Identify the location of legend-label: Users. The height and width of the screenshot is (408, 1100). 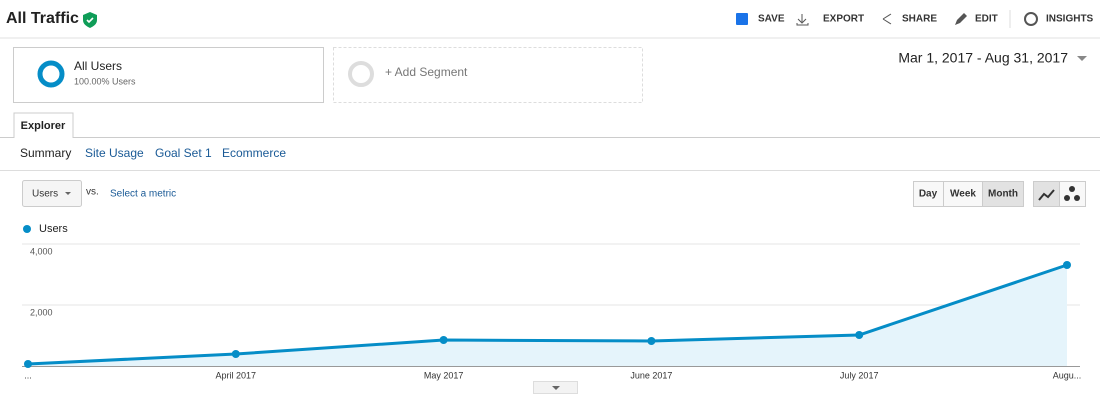
(53, 229).